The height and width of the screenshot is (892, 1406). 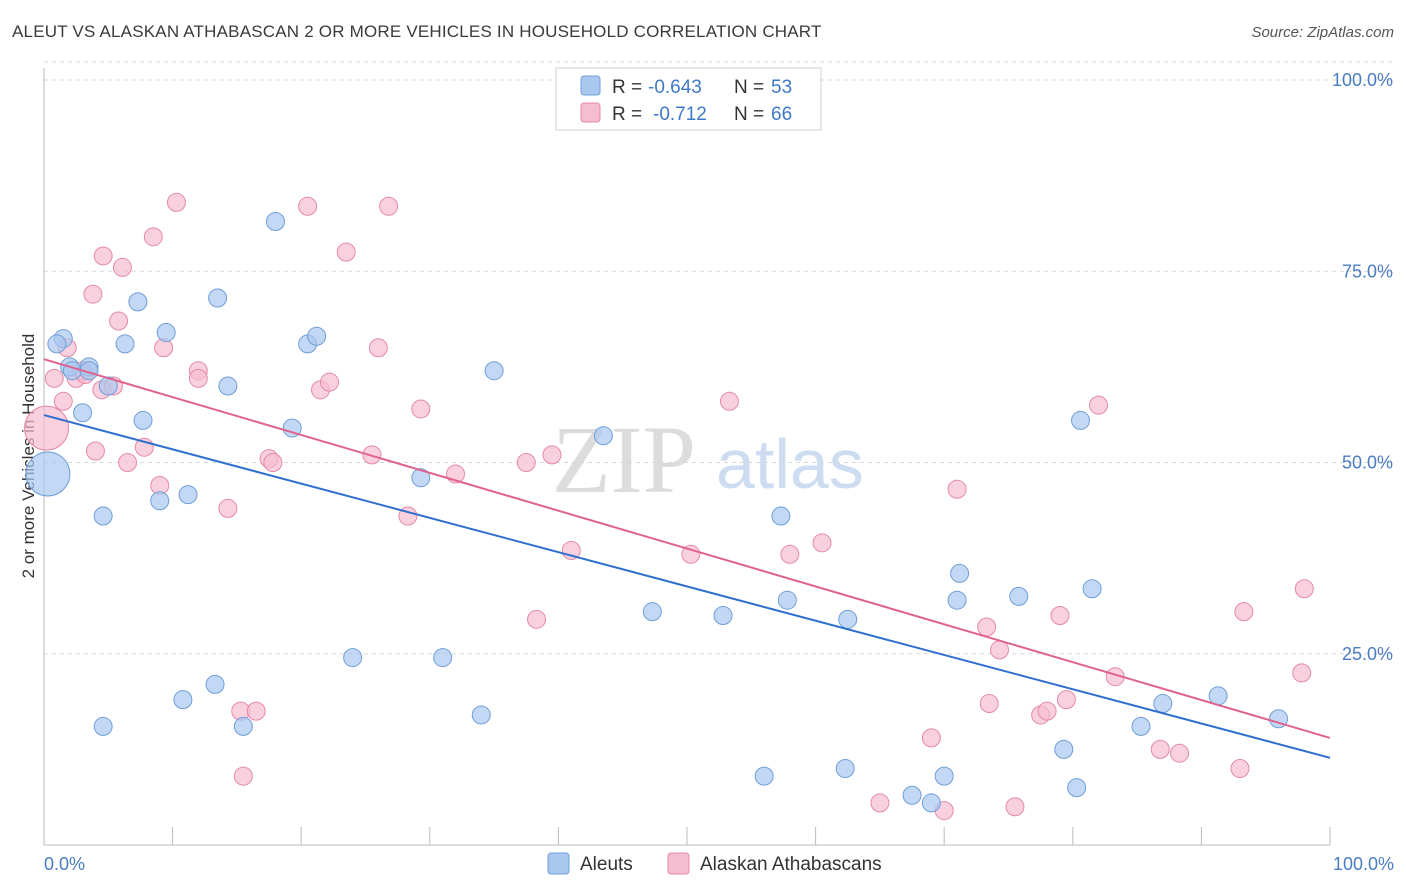 I want to click on series-legend-label-aleuts: Aleuts, so click(x=606, y=864).